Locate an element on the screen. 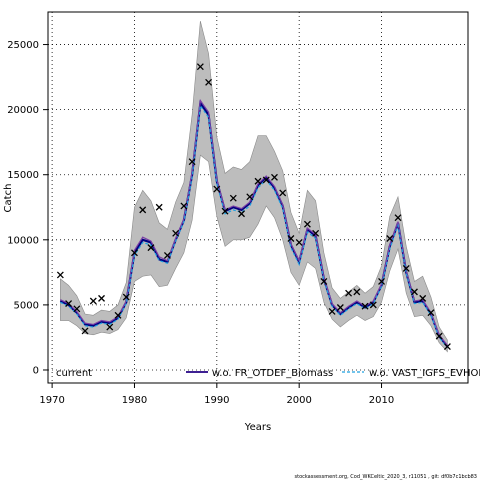  legend-label-current: current is located at coordinates (74, 373).